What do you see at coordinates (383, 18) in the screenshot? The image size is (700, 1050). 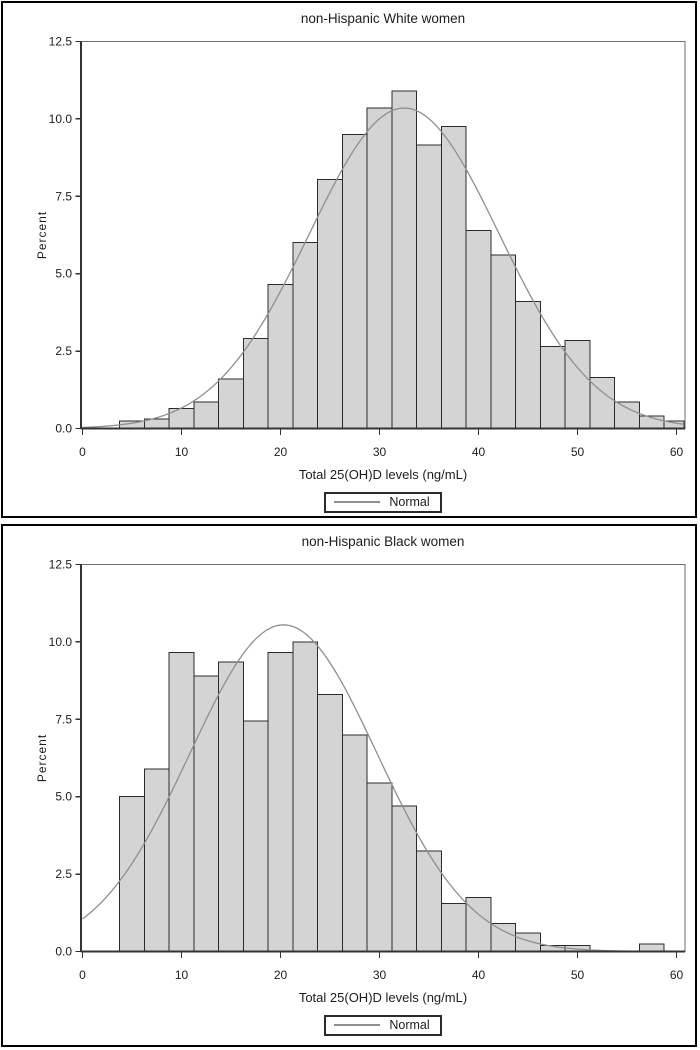 I see `chart-title: non-Hispanic White women` at bounding box center [383, 18].